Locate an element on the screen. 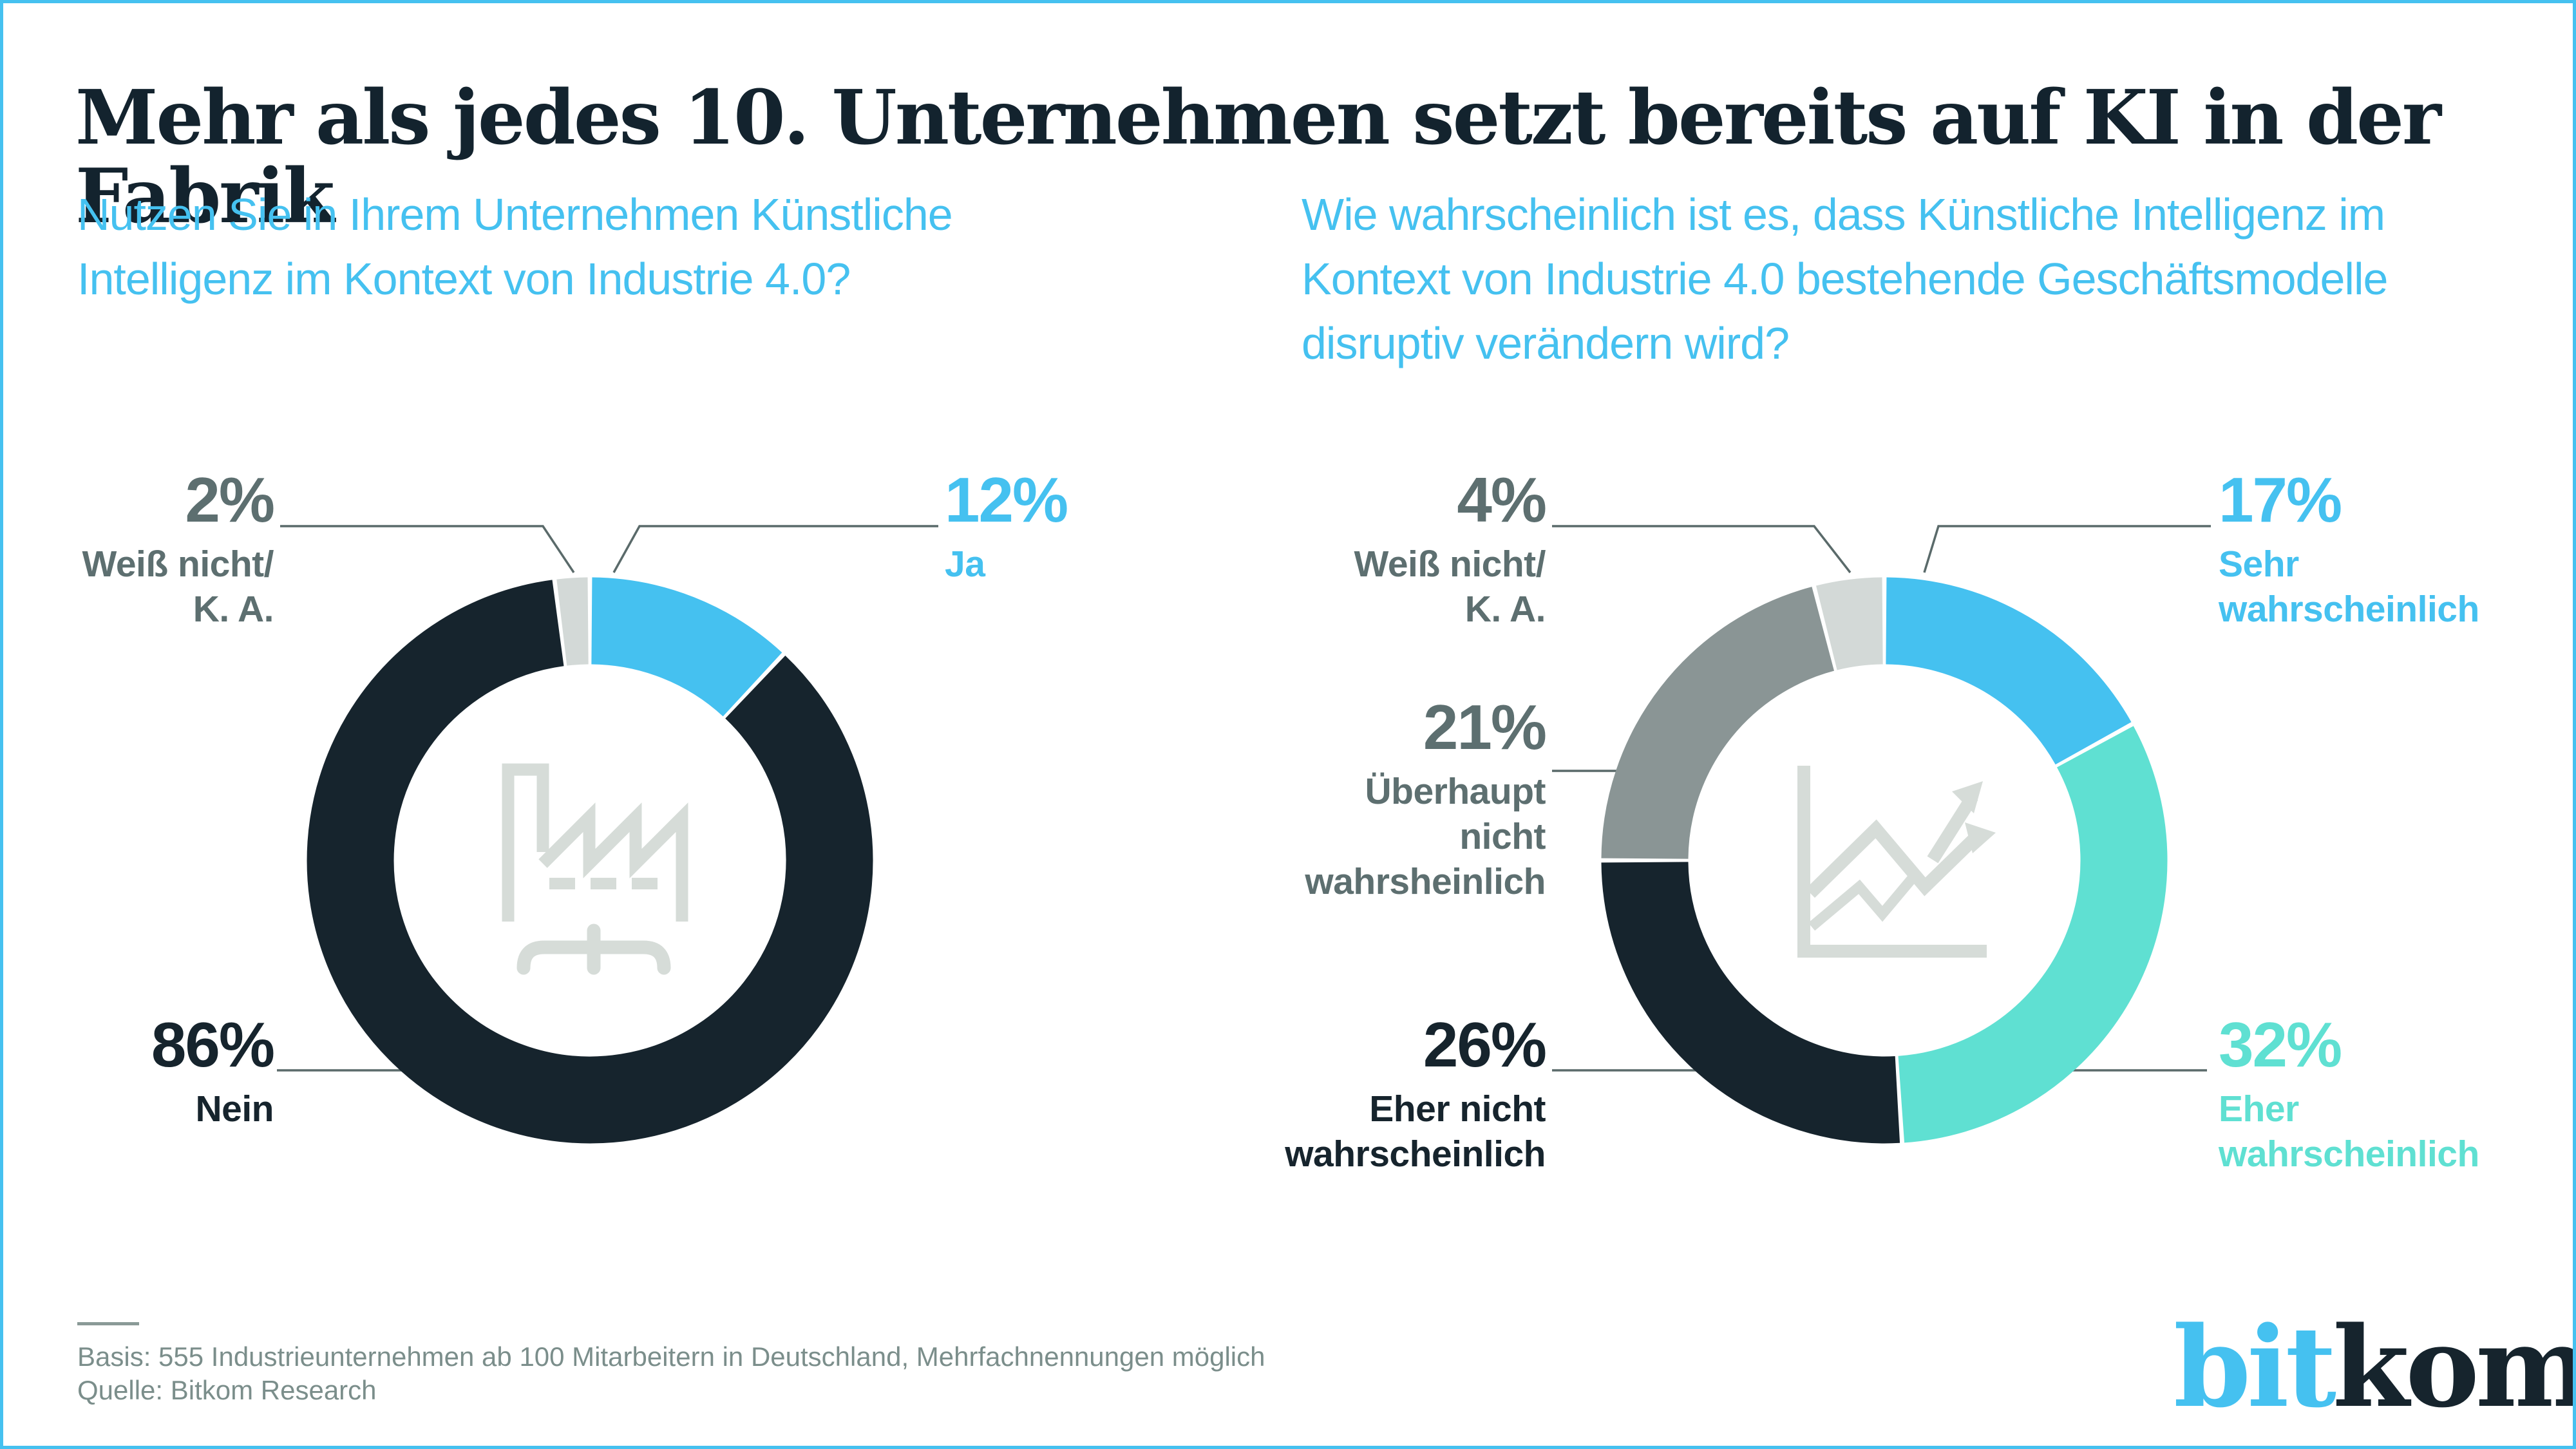  footer-divider is located at coordinates (108, 1323).